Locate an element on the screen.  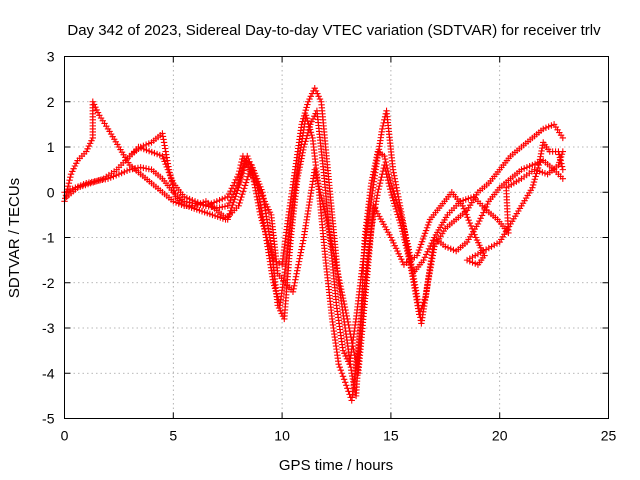
y-axis-label: SDTVAR / TECUs is located at coordinates (14, 238).